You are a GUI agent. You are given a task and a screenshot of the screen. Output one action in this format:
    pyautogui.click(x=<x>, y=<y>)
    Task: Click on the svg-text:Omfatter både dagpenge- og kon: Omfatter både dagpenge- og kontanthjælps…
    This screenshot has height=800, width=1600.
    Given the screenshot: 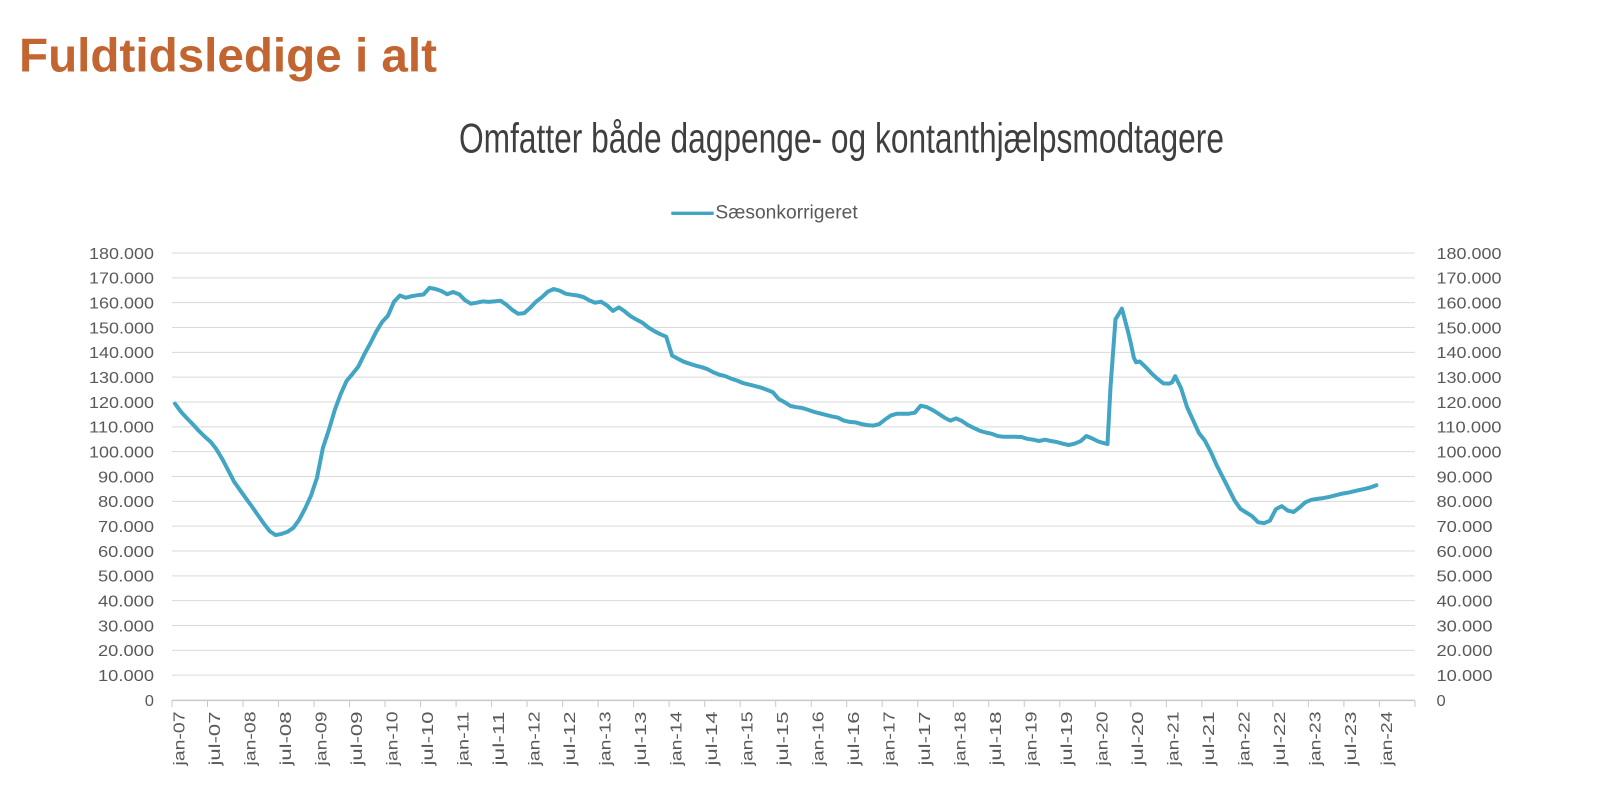 What is the action you would take?
    pyautogui.click(x=841, y=138)
    